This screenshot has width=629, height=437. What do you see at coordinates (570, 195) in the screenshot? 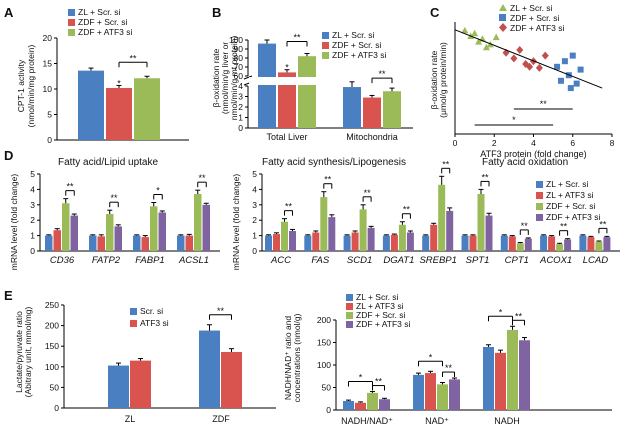
I see `panel-d2-legend-label-1: ZL + ATF3 si` at bounding box center [570, 195].